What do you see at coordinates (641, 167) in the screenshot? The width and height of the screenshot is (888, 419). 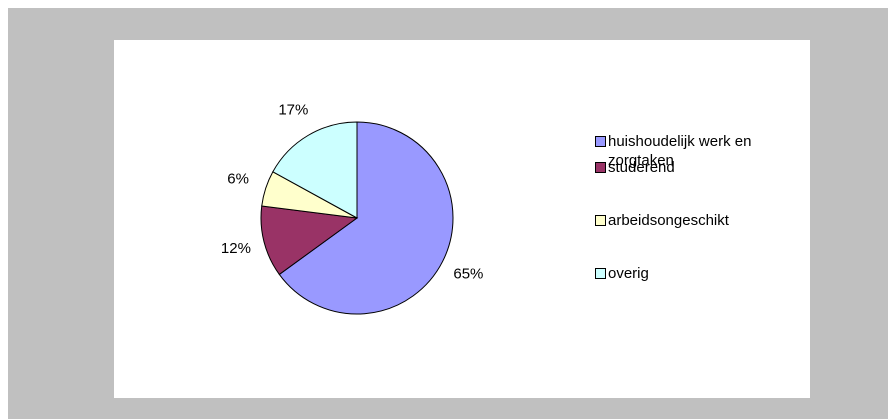 I see `legend-label: studerend` at bounding box center [641, 167].